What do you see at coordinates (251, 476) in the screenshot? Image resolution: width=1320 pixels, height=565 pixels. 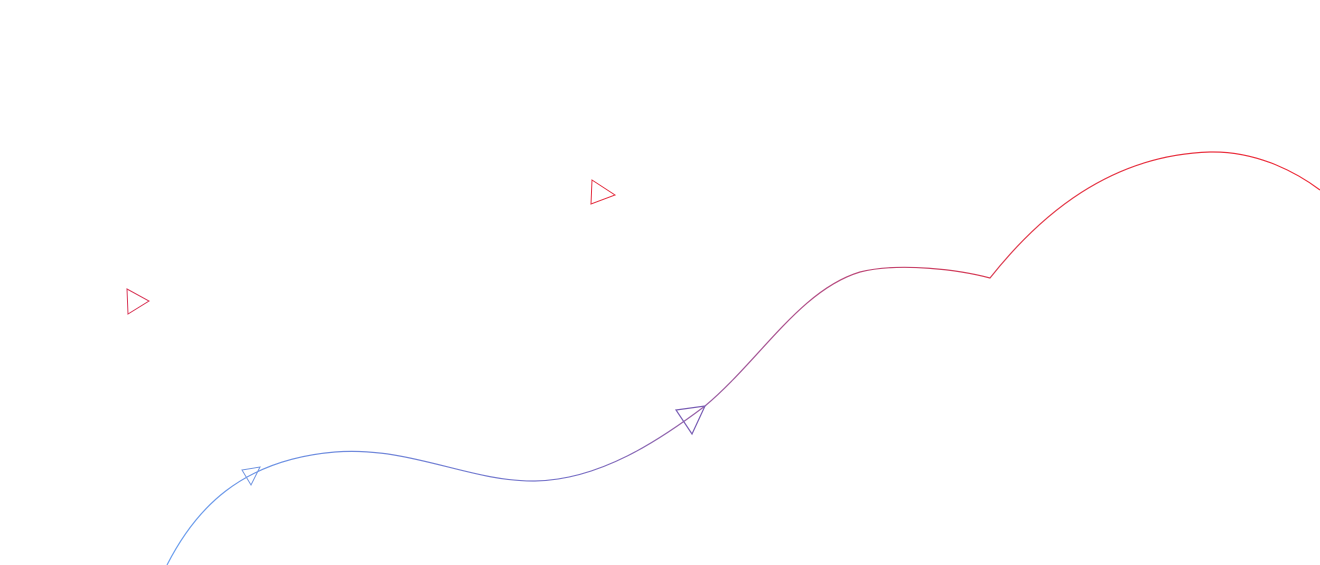 I see `arrow-small` at bounding box center [251, 476].